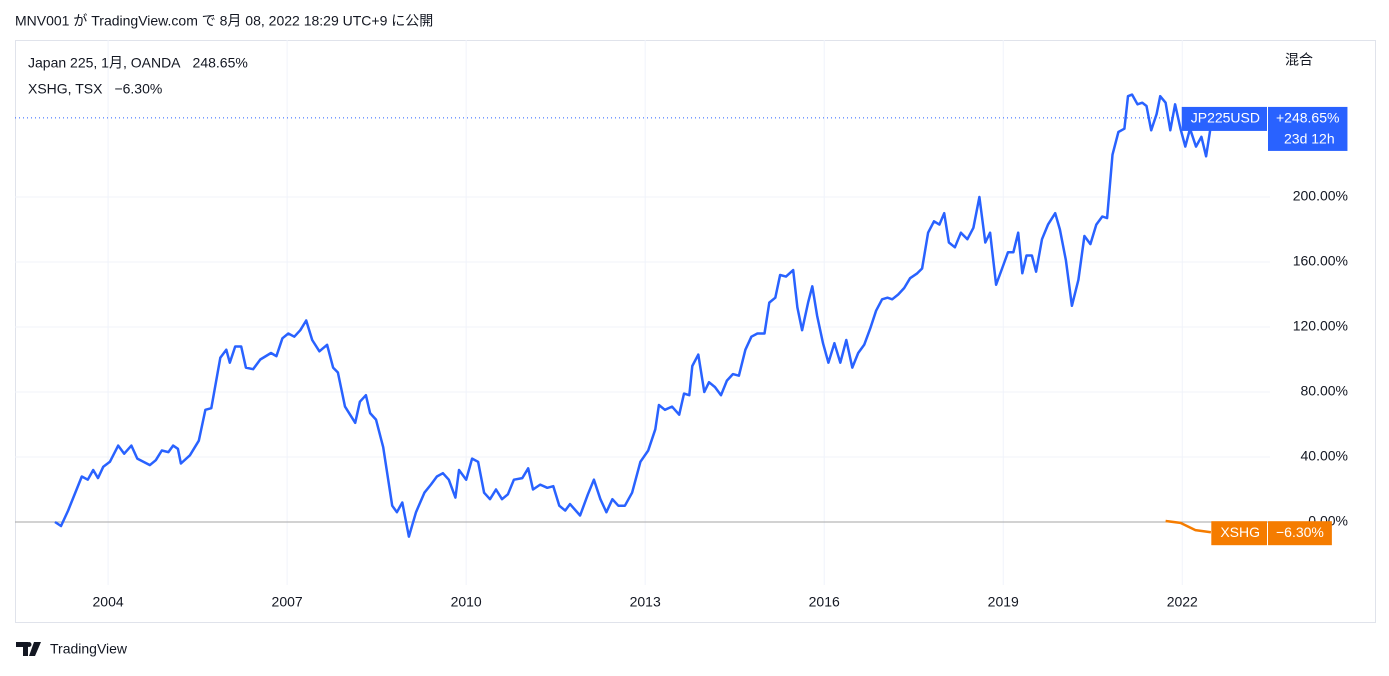 Image resolution: width=1389 pixels, height=676 pixels. I want to click on symbol-tag-label: JP225USD, so click(1225, 118).